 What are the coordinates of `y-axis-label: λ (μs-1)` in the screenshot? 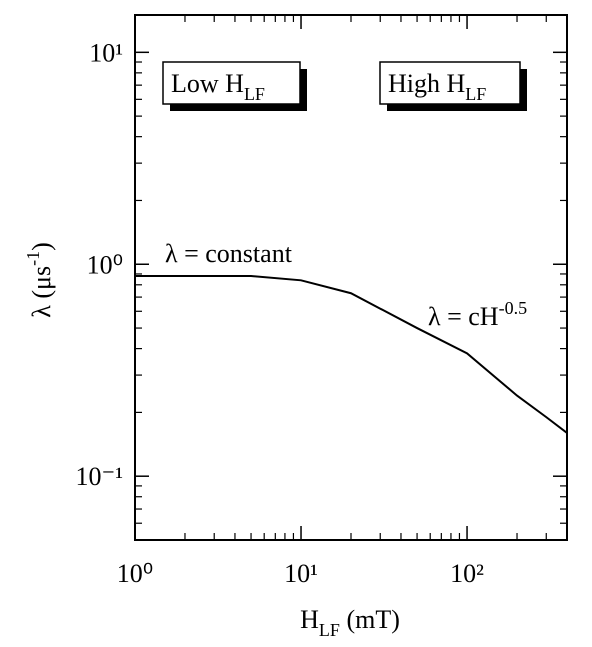 It's located at (39, 280).